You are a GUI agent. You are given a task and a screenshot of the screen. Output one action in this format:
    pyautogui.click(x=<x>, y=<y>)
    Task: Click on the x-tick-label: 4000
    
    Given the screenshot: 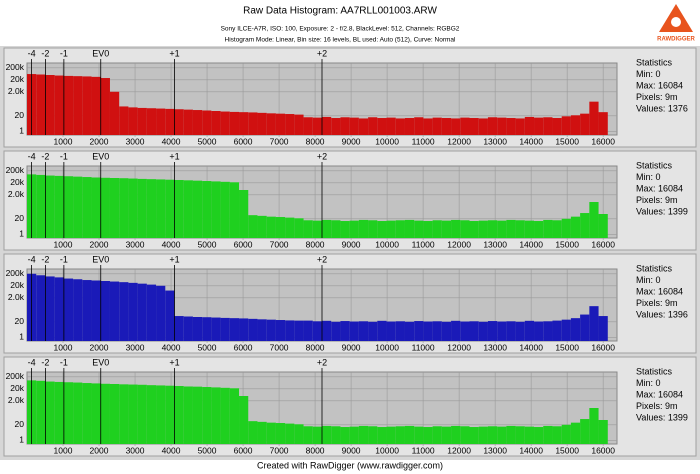 What is the action you would take?
    pyautogui.click(x=171, y=244)
    